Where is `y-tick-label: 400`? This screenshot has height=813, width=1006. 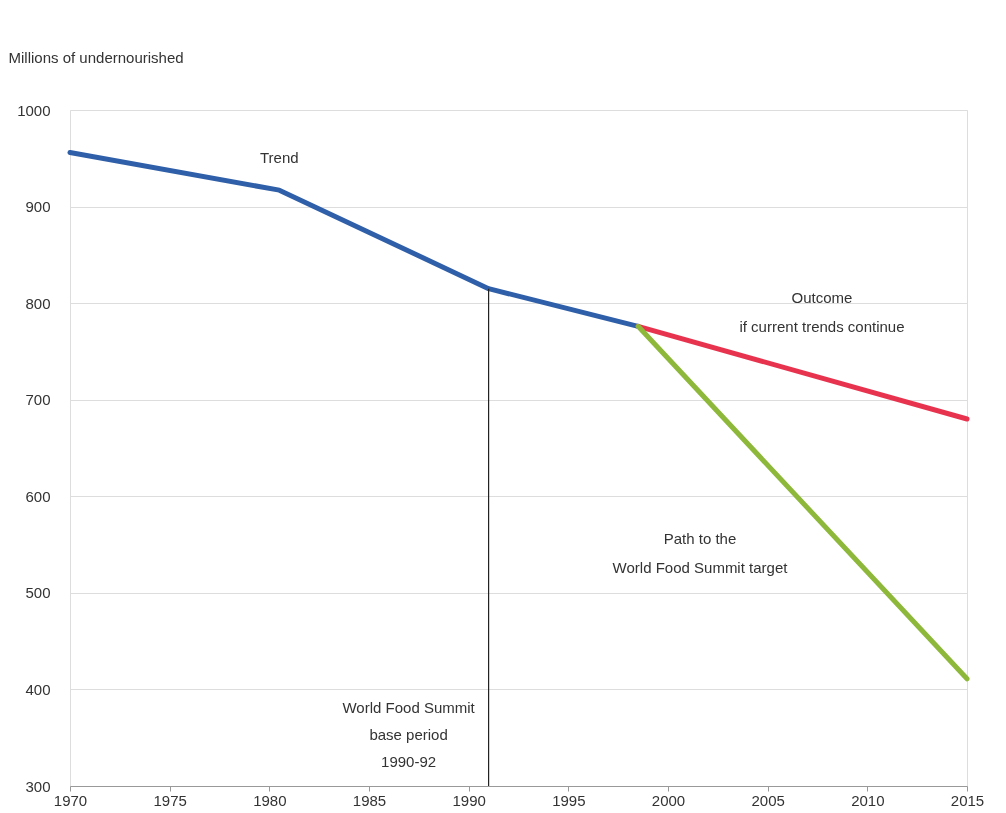
y-tick-label: 400 is located at coordinates (38, 689).